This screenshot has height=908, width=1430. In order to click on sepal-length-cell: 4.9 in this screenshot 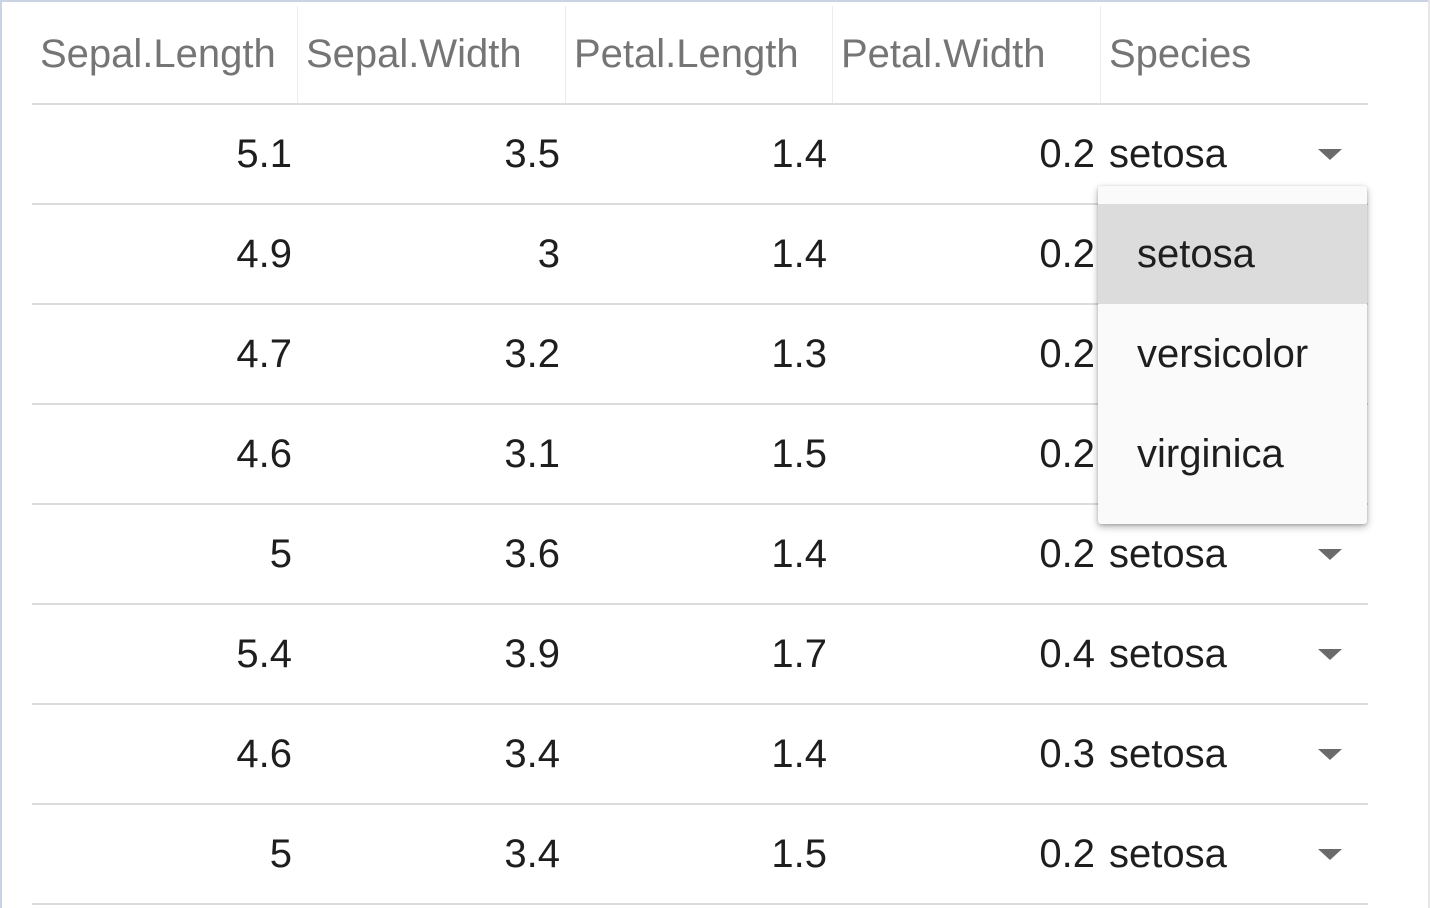, I will do `click(264, 253)`.